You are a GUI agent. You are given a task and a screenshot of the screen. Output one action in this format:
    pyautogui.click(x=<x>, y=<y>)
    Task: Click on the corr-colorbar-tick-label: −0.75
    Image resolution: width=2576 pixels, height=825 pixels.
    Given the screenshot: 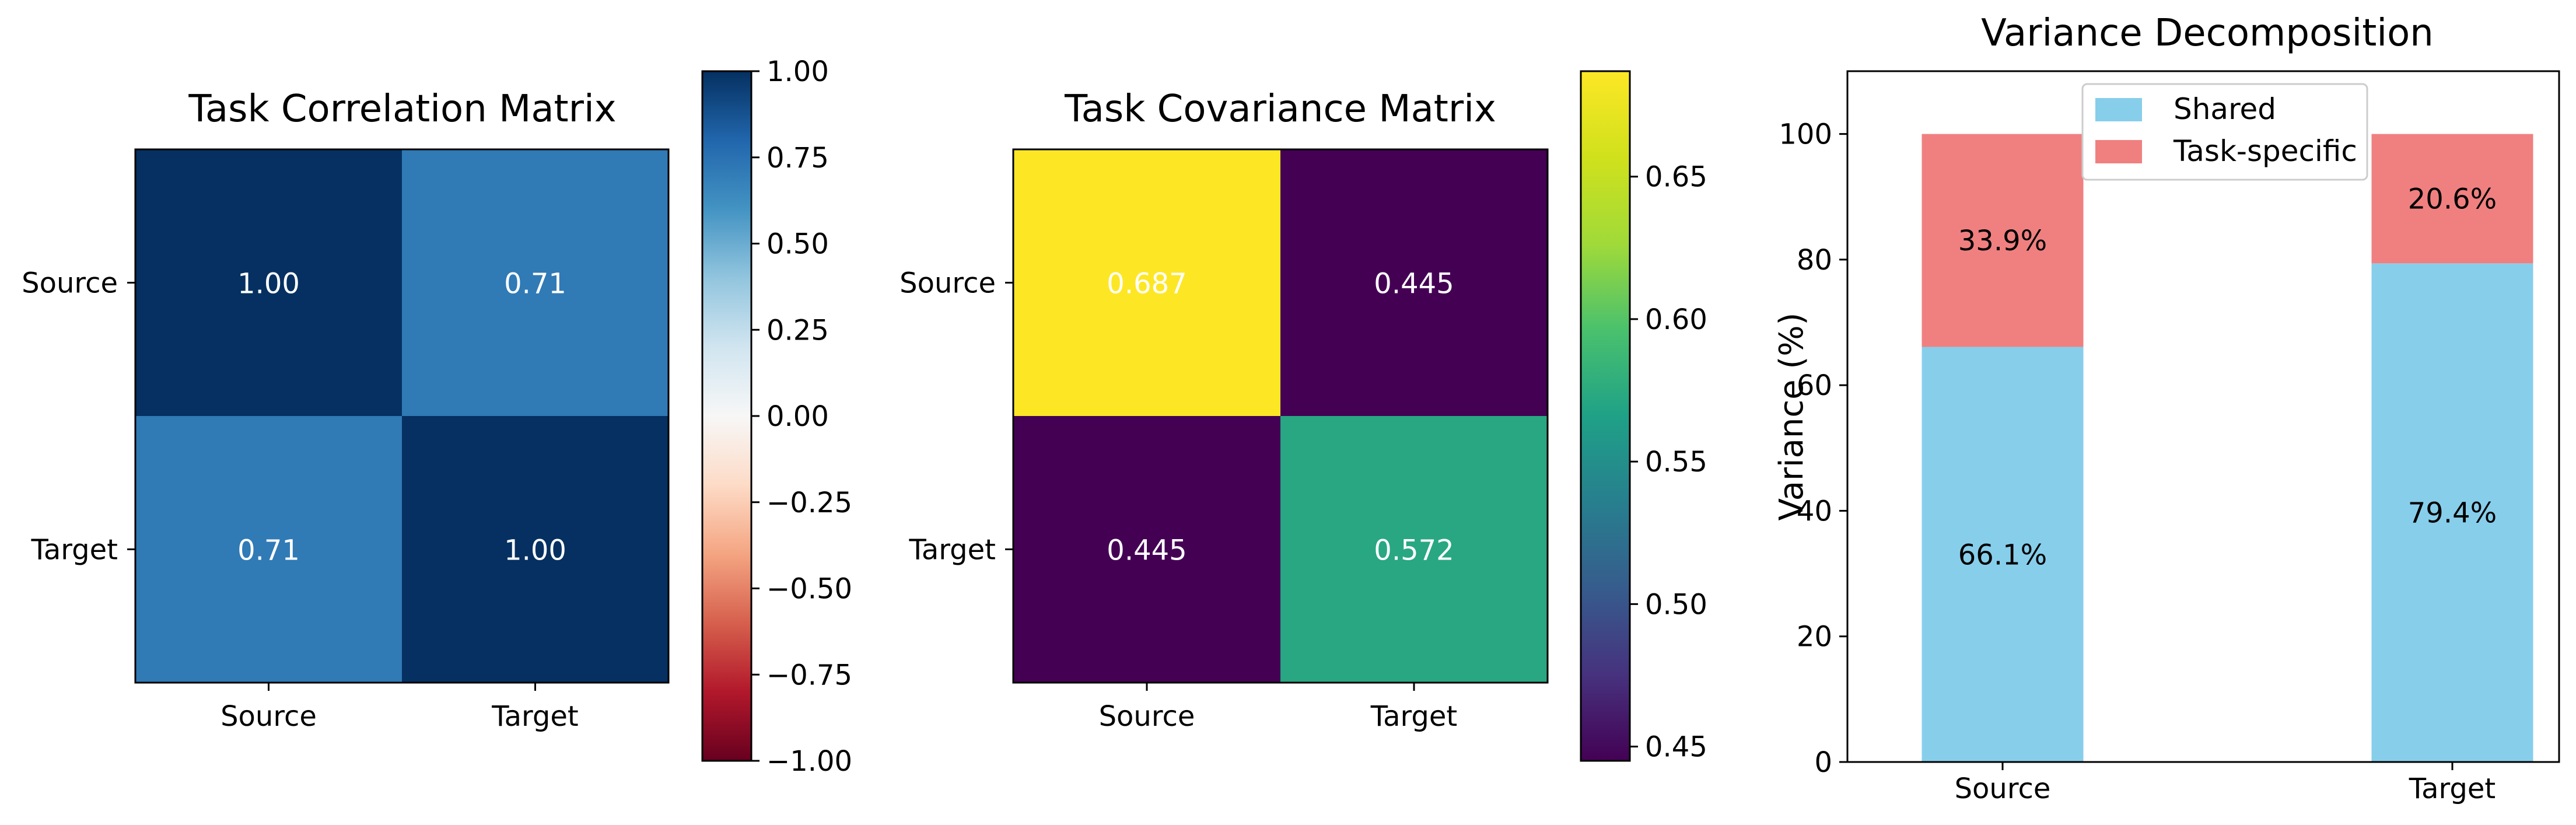 What is the action you would take?
    pyautogui.click(x=809, y=675)
    